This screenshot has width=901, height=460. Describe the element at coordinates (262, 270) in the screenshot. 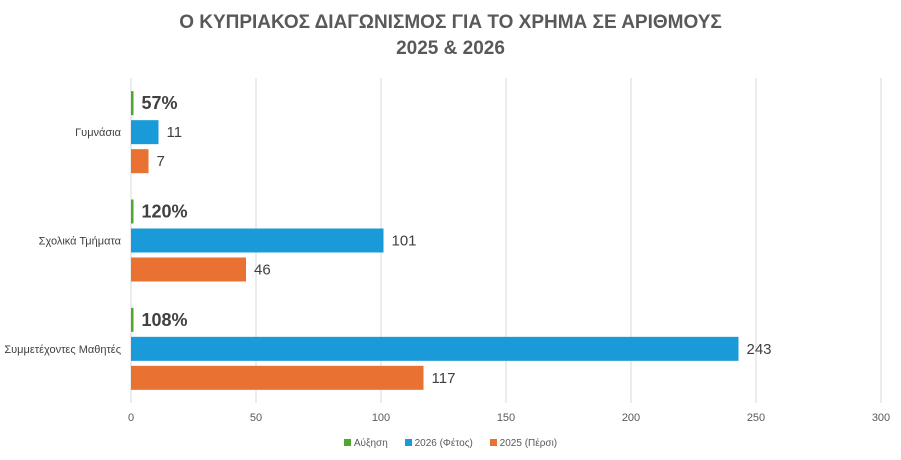

I see `data-label: 46` at that location.